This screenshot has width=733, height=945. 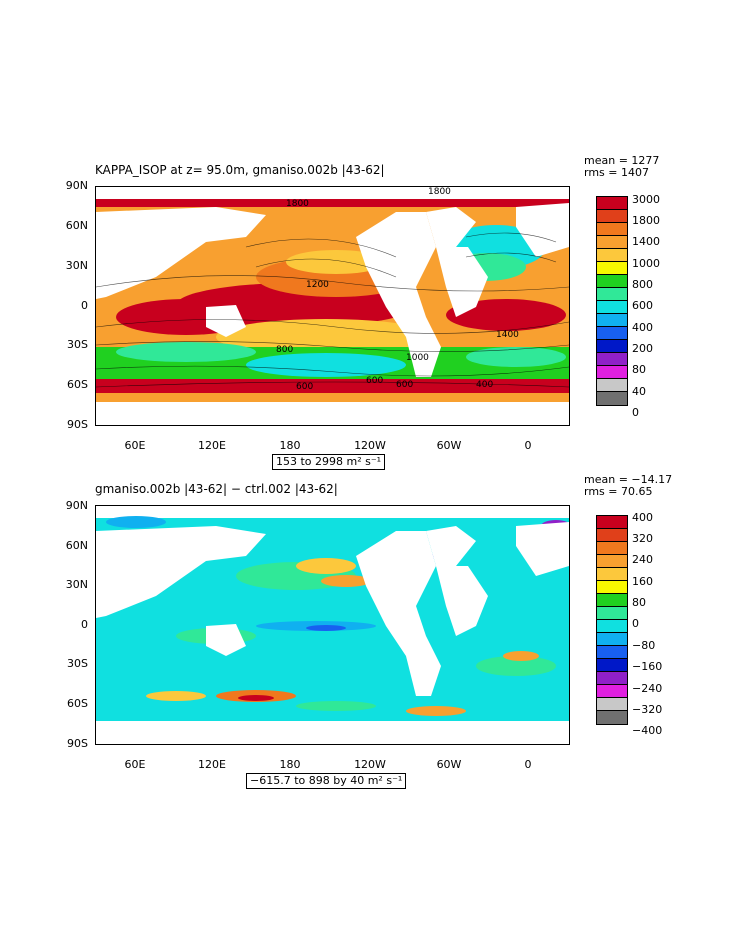 What do you see at coordinates (646, 220) in the screenshot?
I see `top-colorbar-label: 1800` at bounding box center [646, 220].